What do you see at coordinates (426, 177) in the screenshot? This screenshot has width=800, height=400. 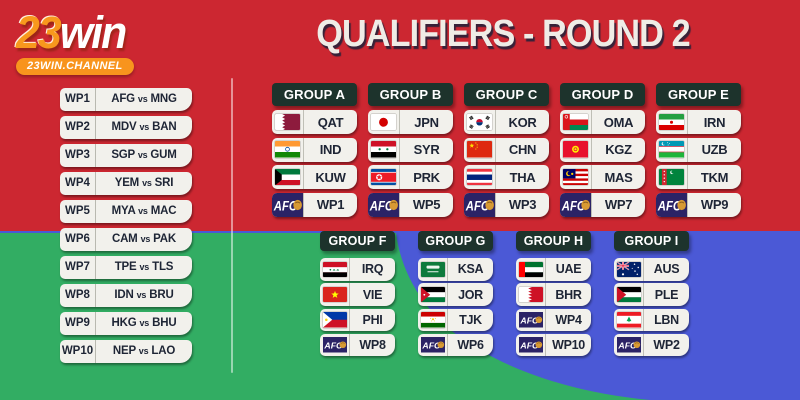 I see `team-code: PRK` at bounding box center [426, 177].